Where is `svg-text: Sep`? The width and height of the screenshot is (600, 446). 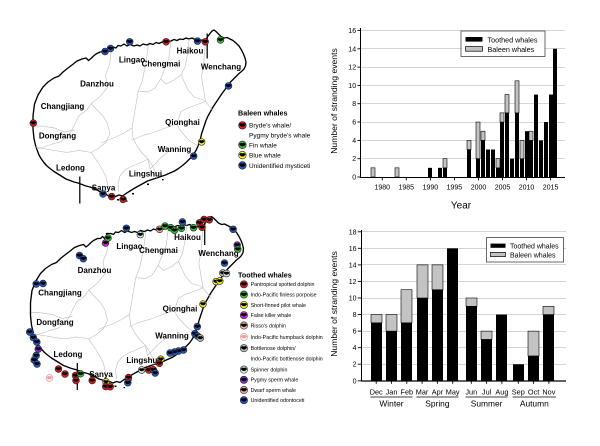
svg-text: Sep is located at coordinates (518, 392).